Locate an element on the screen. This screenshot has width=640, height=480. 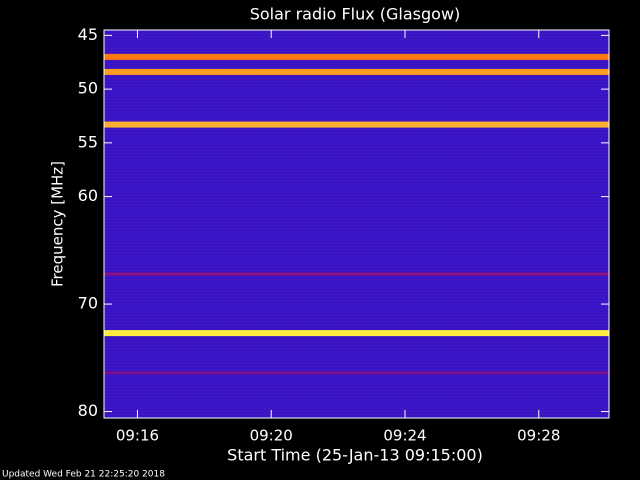
chart-title: Solar radio Flux (Glasgow) is located at coordinates (355, 14).